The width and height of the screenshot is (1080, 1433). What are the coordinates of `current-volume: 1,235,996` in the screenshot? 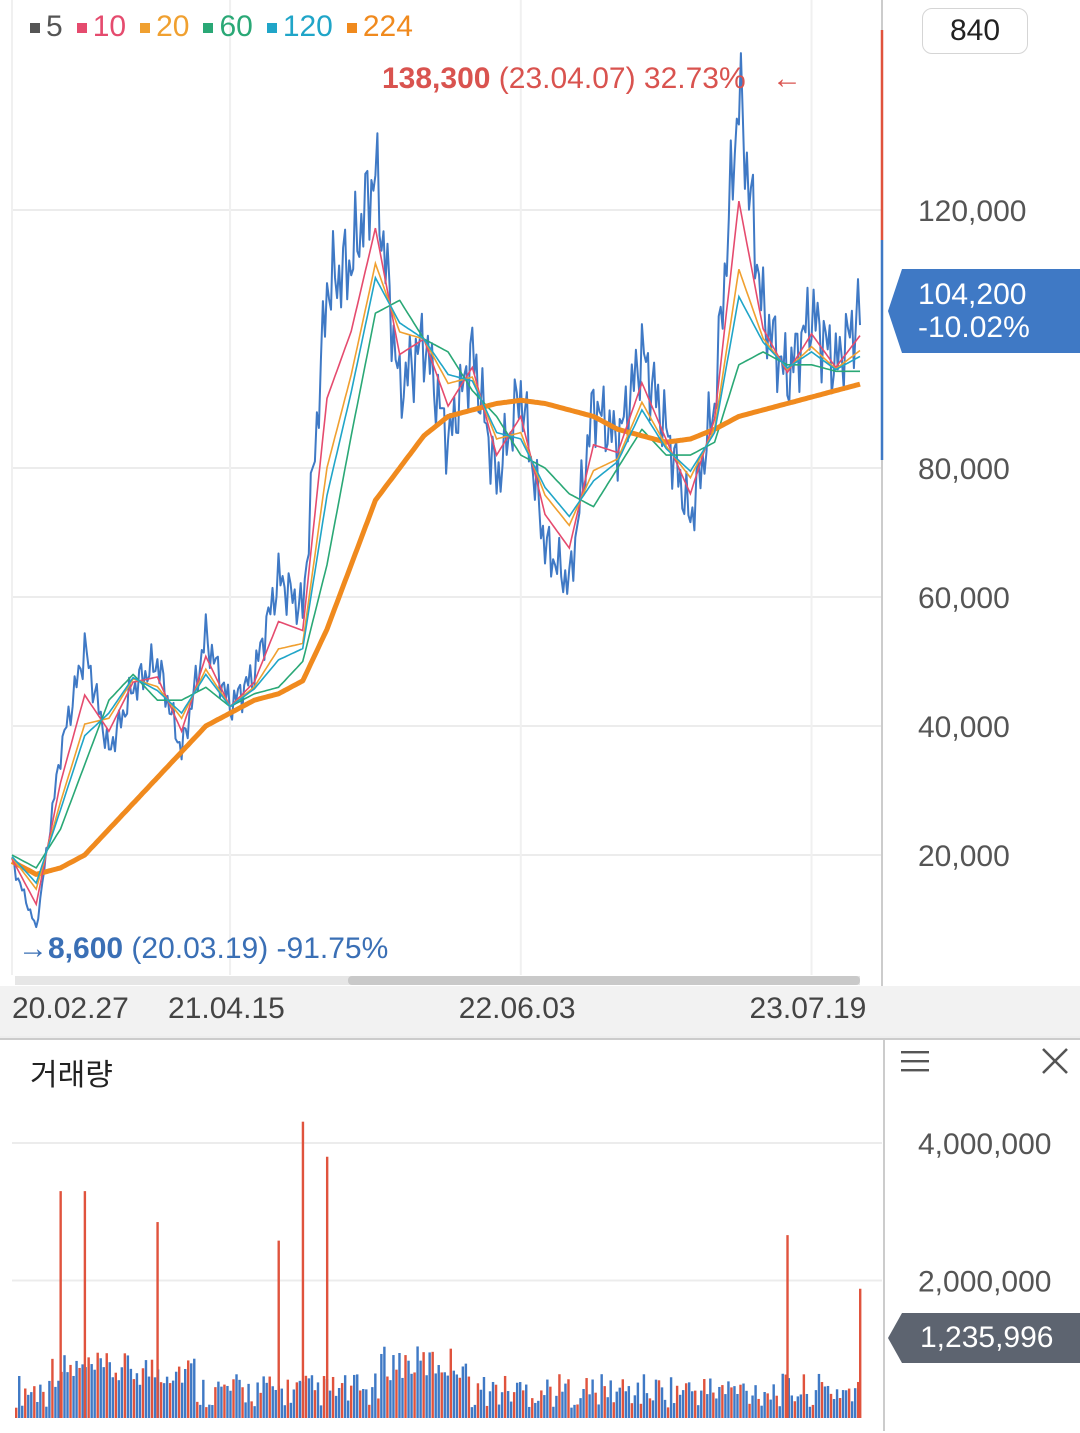 It's located at (987, 1337).